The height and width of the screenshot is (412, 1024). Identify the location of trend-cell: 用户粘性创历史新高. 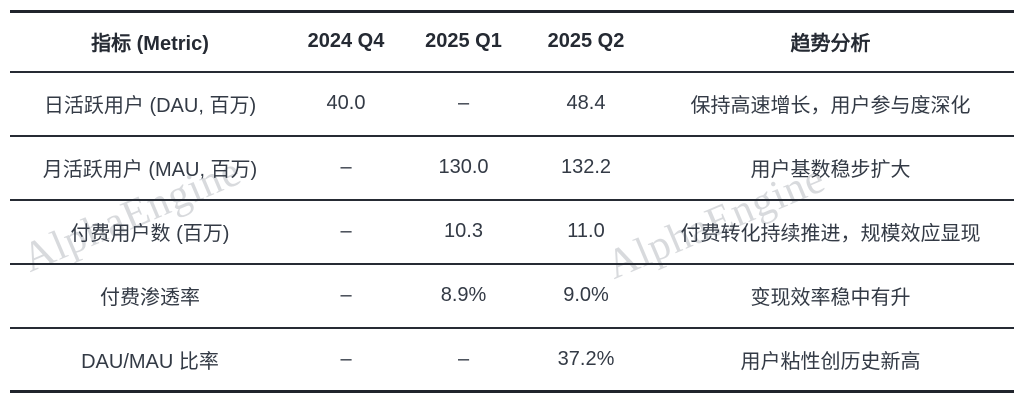
(830, 361).